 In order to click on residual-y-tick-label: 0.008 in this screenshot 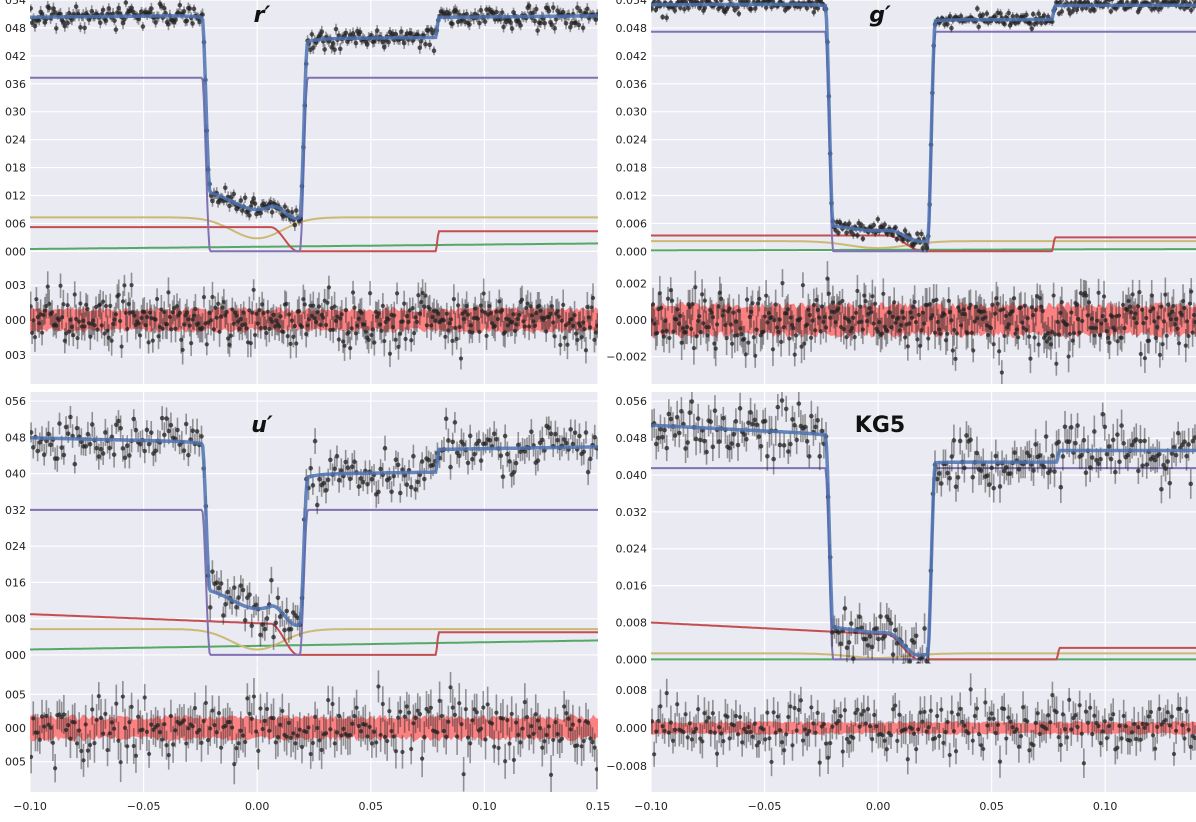, I will do `click(632, 690)`.